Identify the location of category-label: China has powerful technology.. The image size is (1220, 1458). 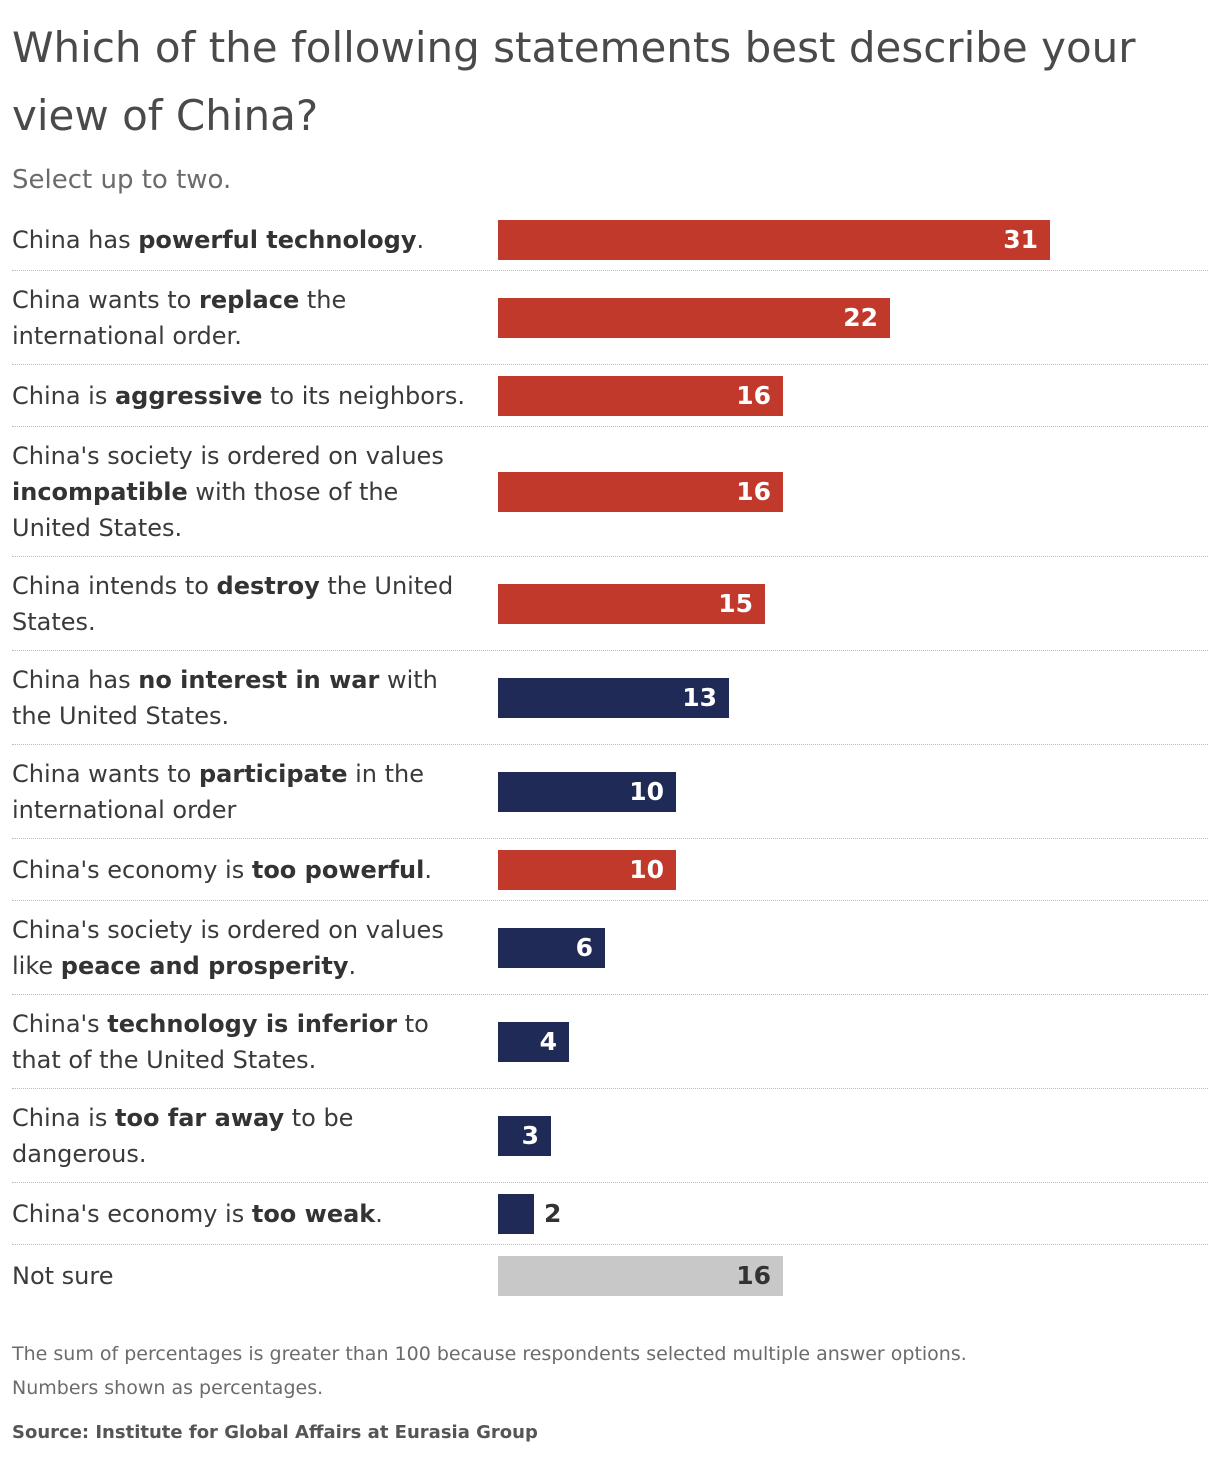
(218, 240).